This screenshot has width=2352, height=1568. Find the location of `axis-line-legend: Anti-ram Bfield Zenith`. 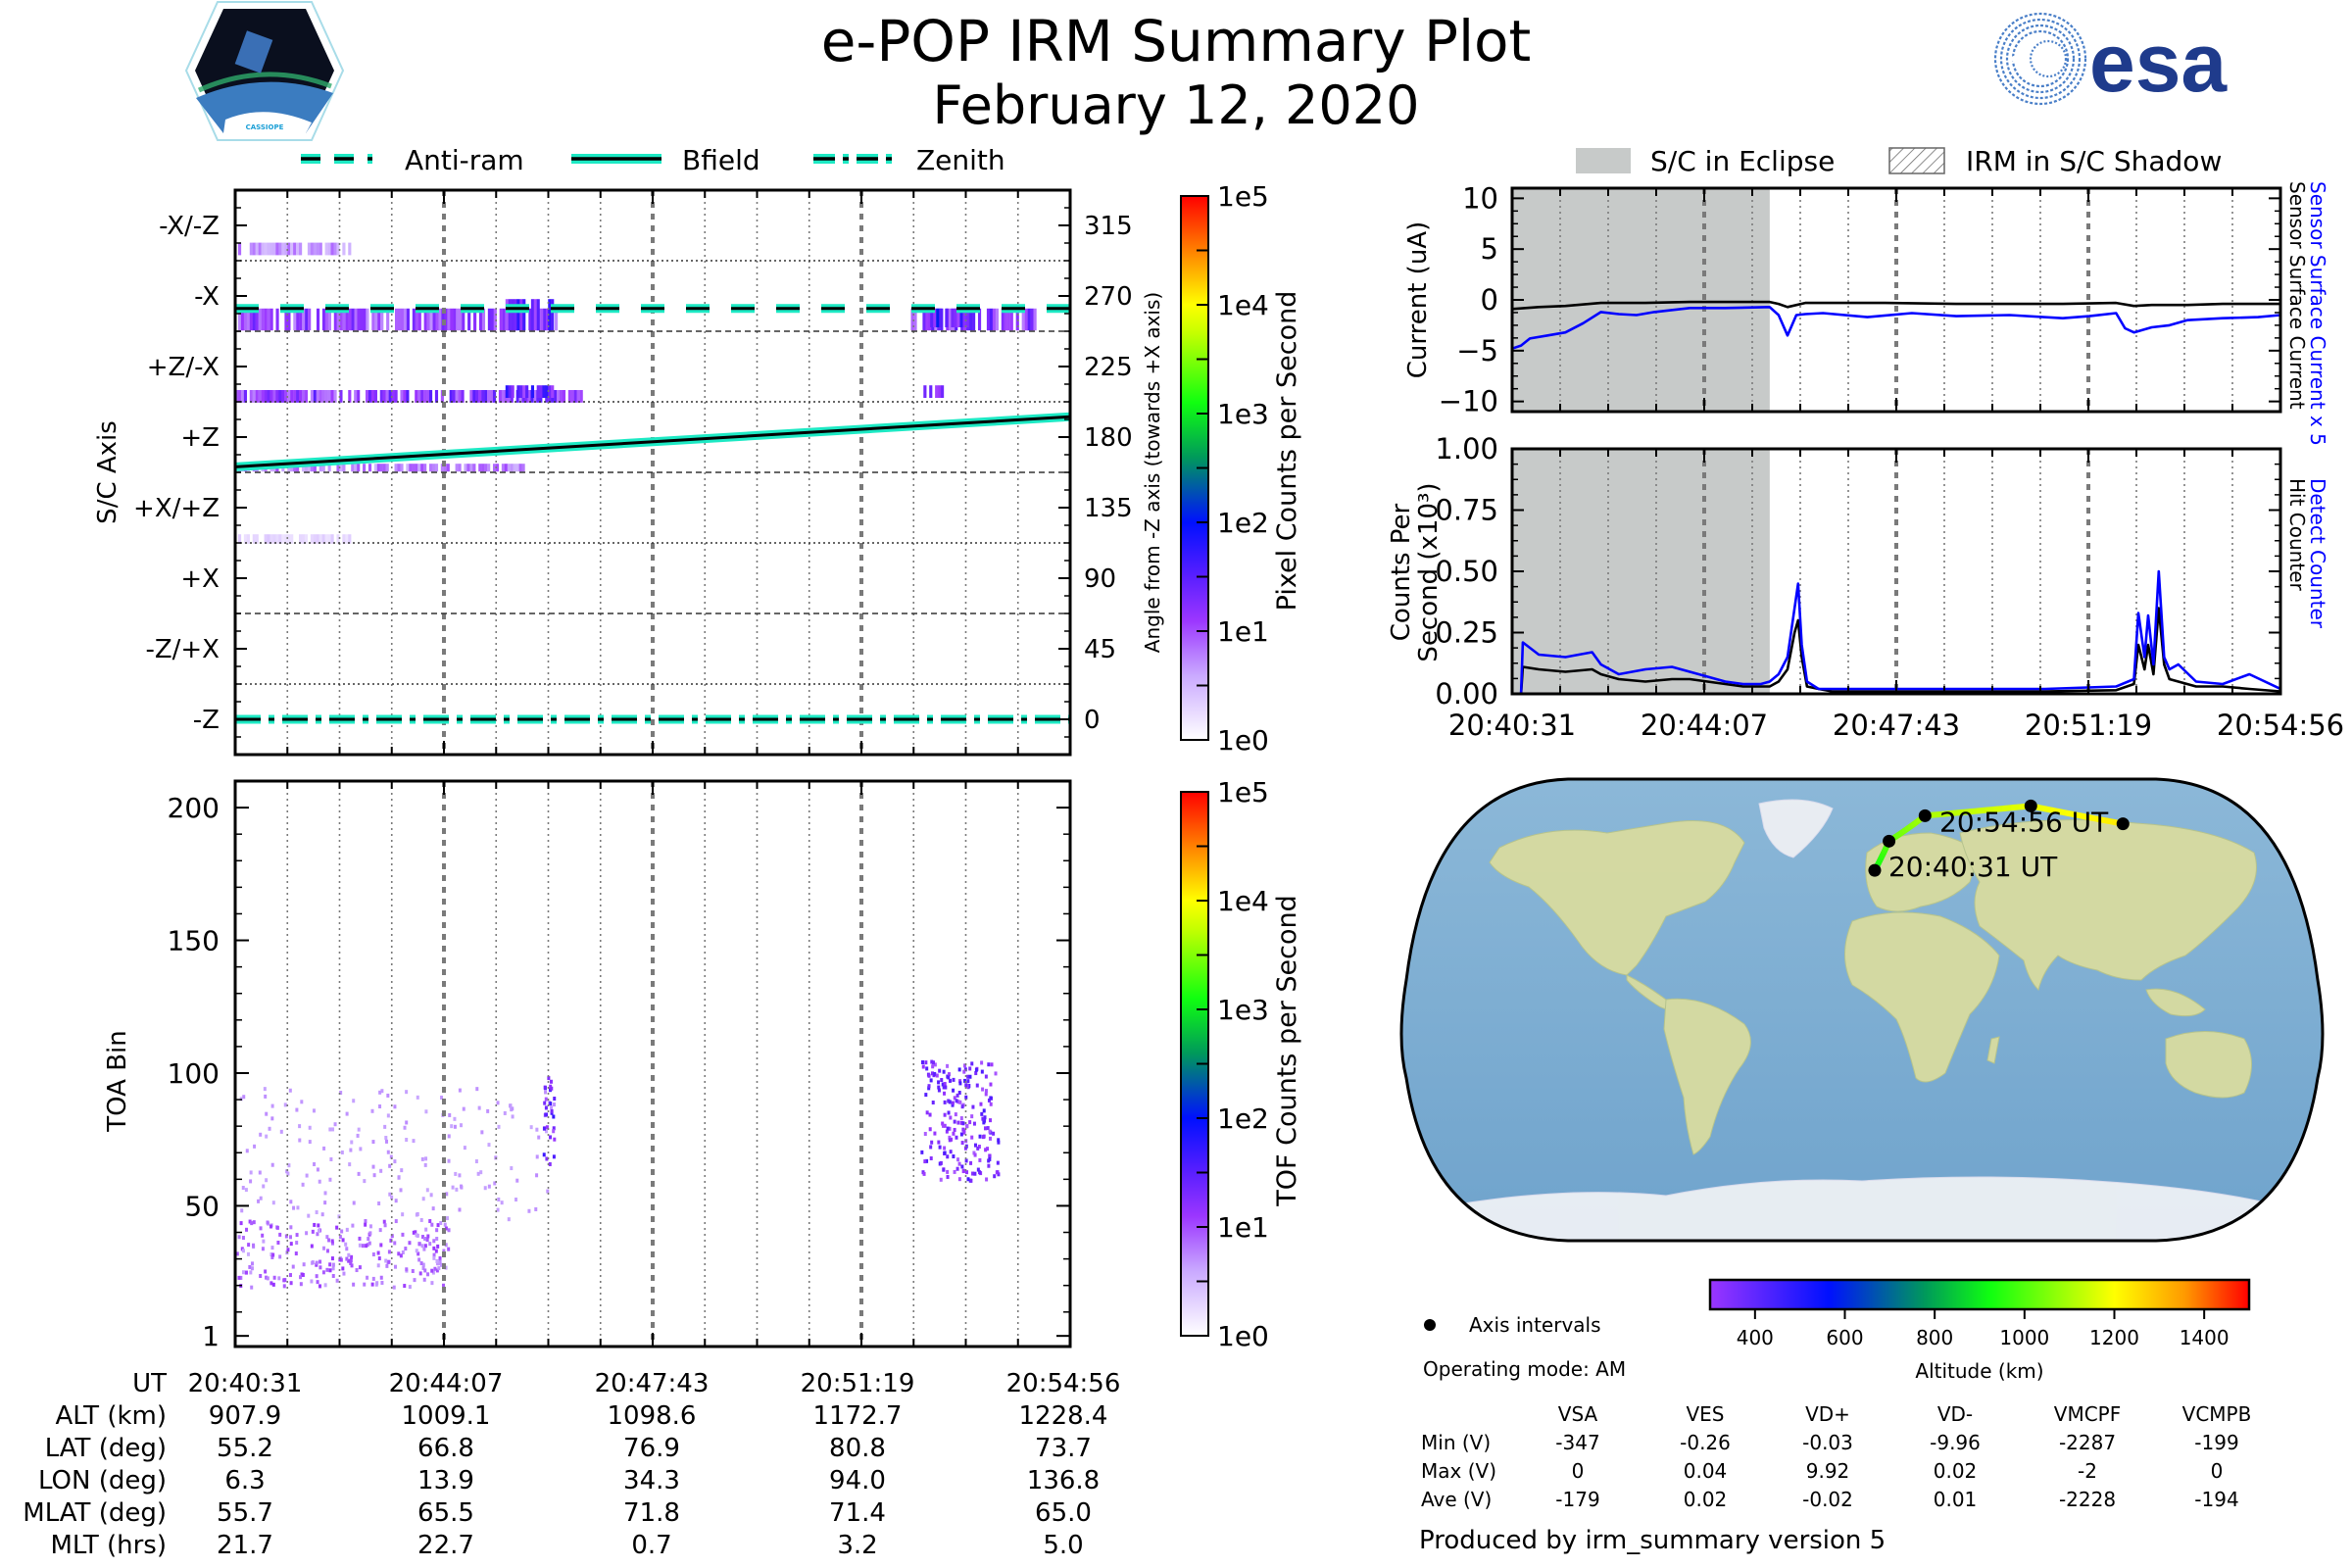

axis-line-legend: Anti-ram Bfield Zenith is located at coordinates (653, 160).